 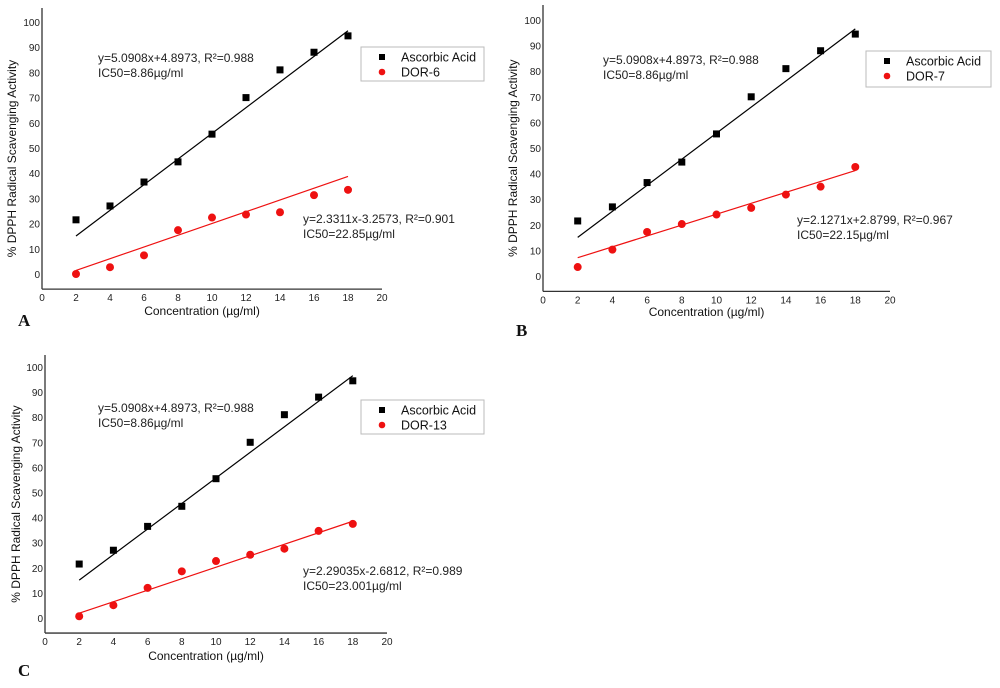 I want to click on equation-annotation: y=2.3311x-3.2573, R²=0.901, so click(x=379, y=219).